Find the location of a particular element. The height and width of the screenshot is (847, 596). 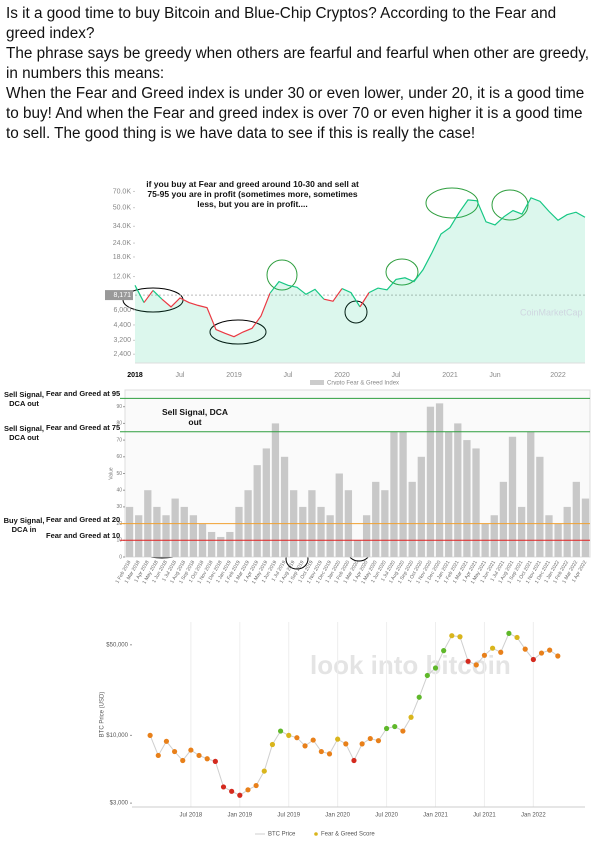

y-tick-label: 10 is located at coordinates (119, 541).